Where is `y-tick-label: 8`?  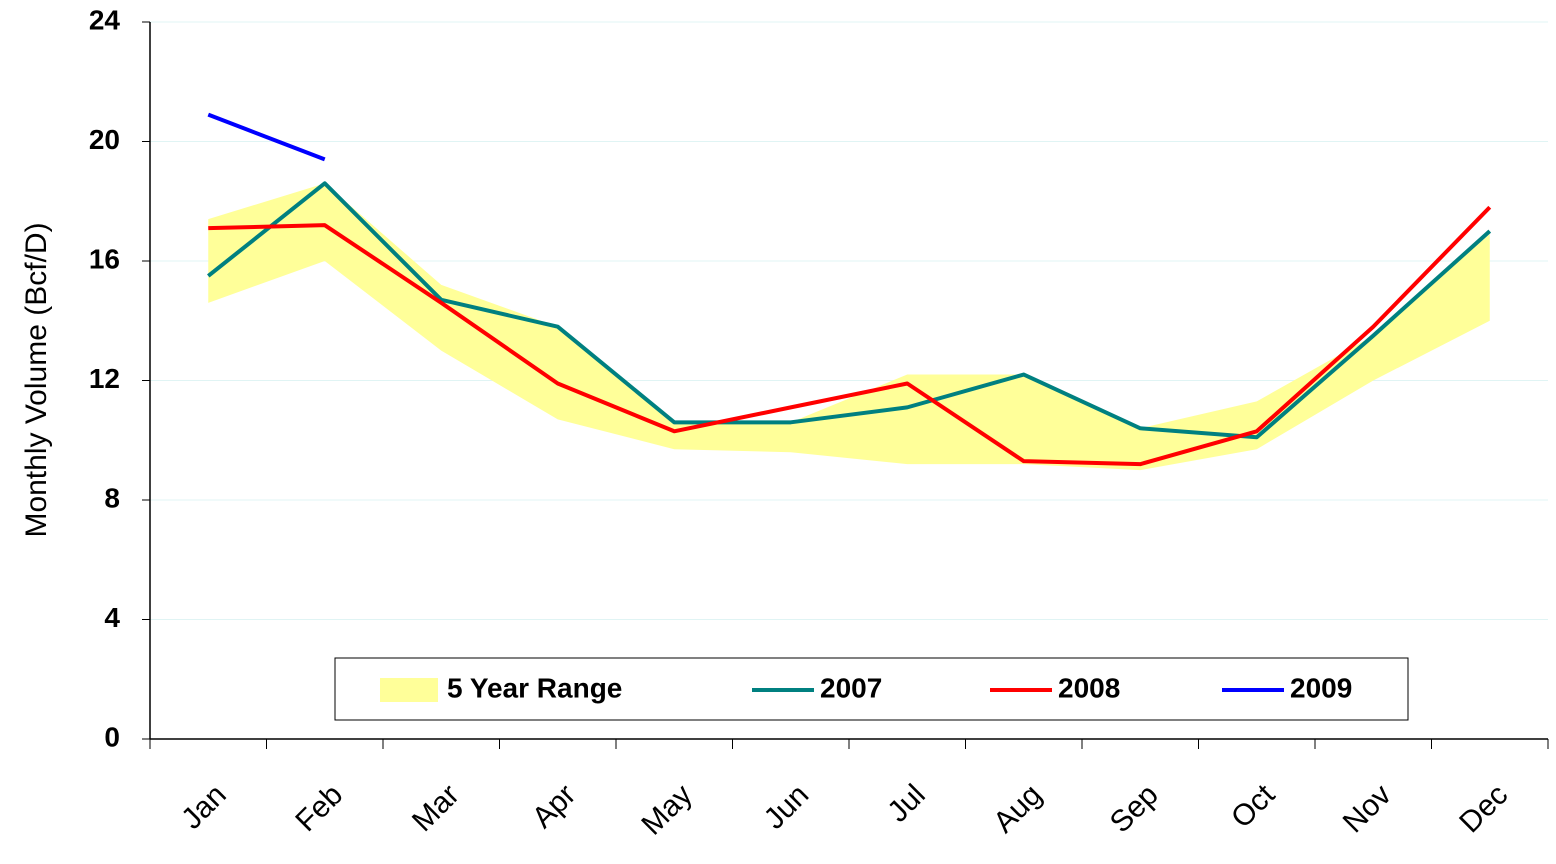
y-tick-label: 8 is located at coordinates (112, 497).